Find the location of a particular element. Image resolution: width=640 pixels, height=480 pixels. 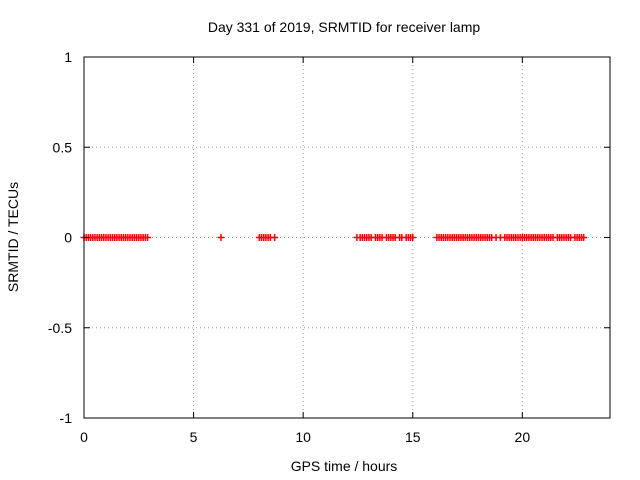

x-tick-label: 0 is located at coordinates (84, 437).